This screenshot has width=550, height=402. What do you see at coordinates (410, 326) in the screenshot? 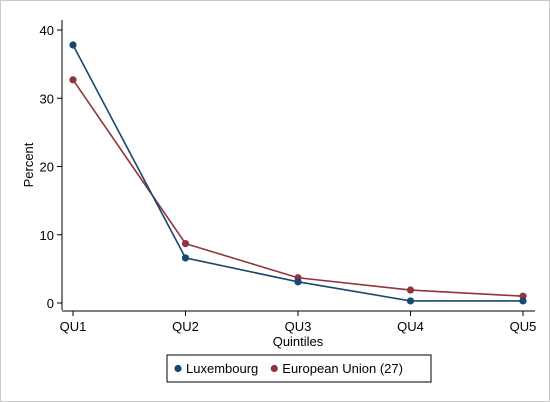
I see `x-tick-label: QU4` at bounding box center [410, 326].